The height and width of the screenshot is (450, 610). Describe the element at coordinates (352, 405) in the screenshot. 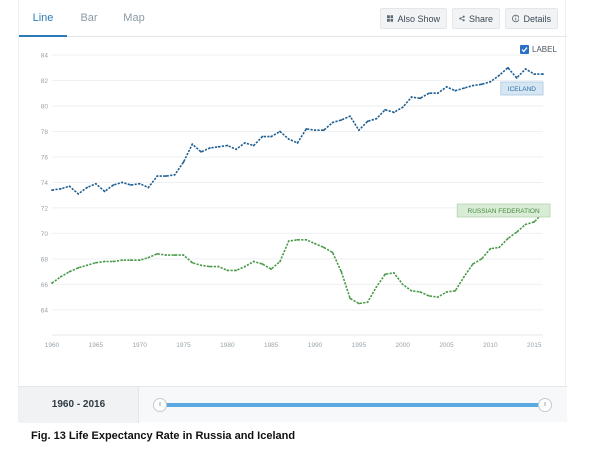

I see `range-slider-track` at that location.